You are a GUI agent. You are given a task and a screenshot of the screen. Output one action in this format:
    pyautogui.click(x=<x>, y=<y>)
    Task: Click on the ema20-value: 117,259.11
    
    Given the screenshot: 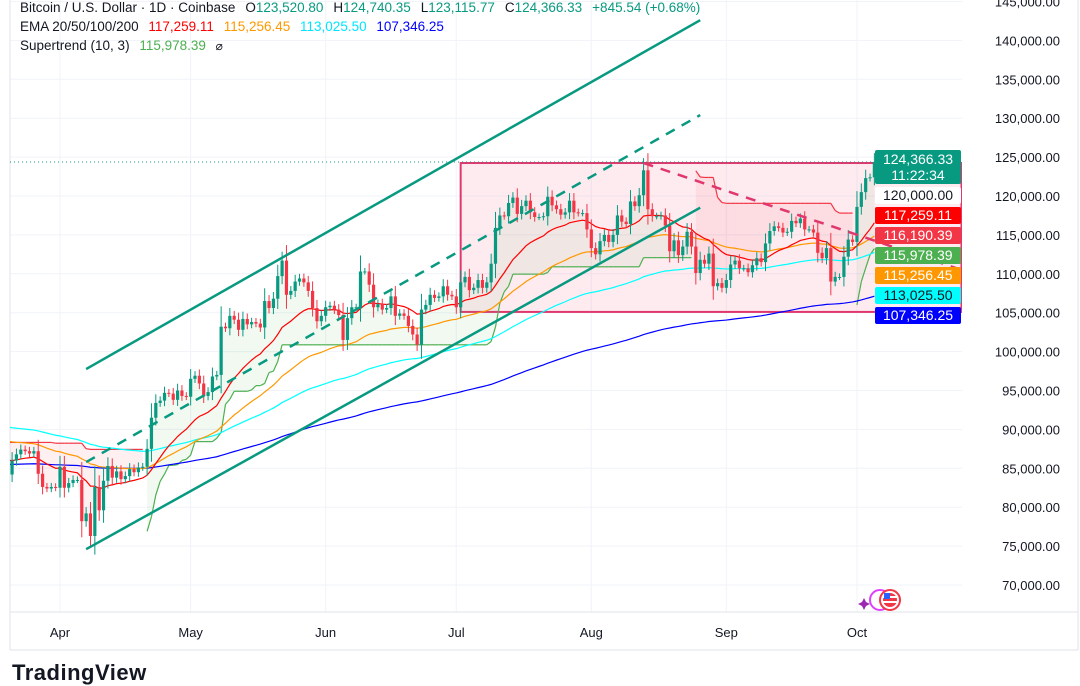 What is the action you would take?
    pyautogui.click(x=181, y=26)
    